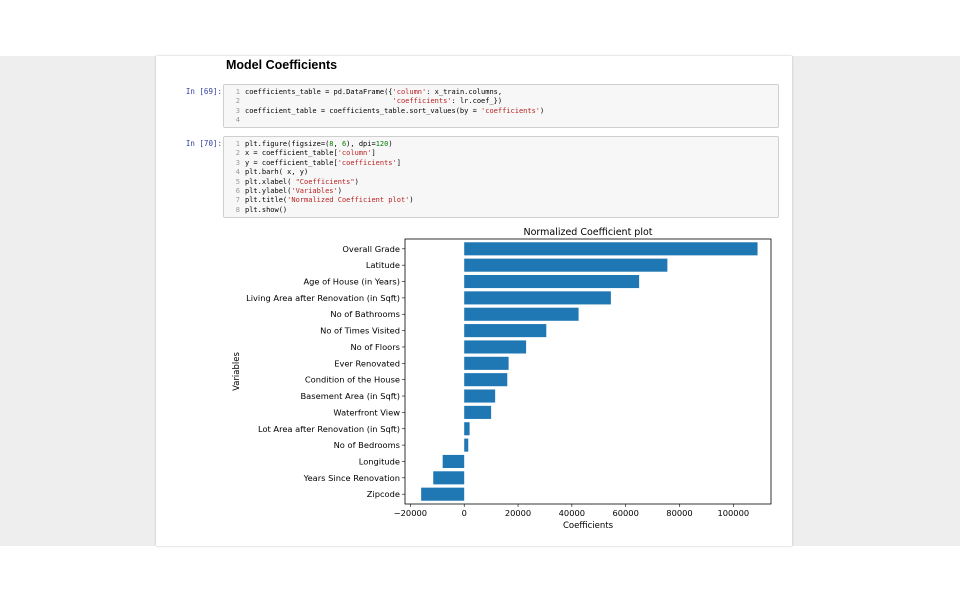  Describe the element at coordinates (237, 181) in the screenshot. I see `line-number: 5` at that location.